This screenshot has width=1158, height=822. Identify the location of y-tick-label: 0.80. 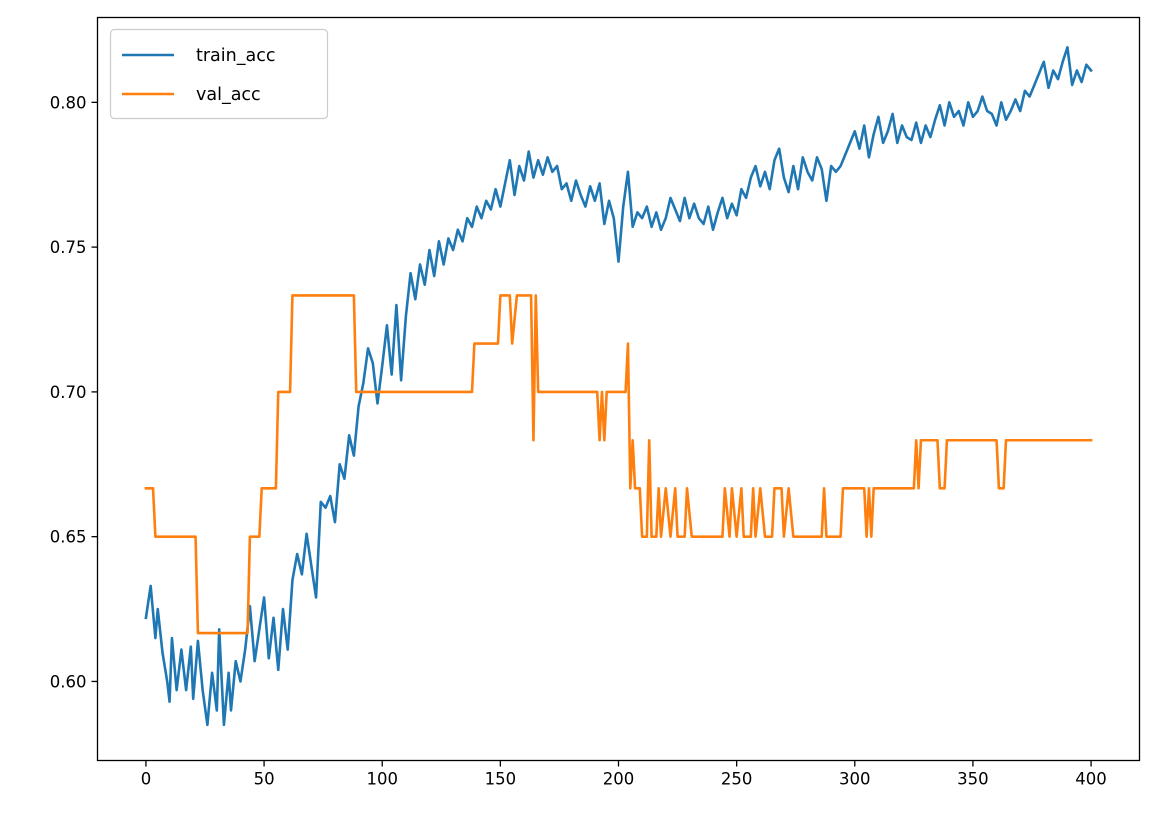
(68, 102).